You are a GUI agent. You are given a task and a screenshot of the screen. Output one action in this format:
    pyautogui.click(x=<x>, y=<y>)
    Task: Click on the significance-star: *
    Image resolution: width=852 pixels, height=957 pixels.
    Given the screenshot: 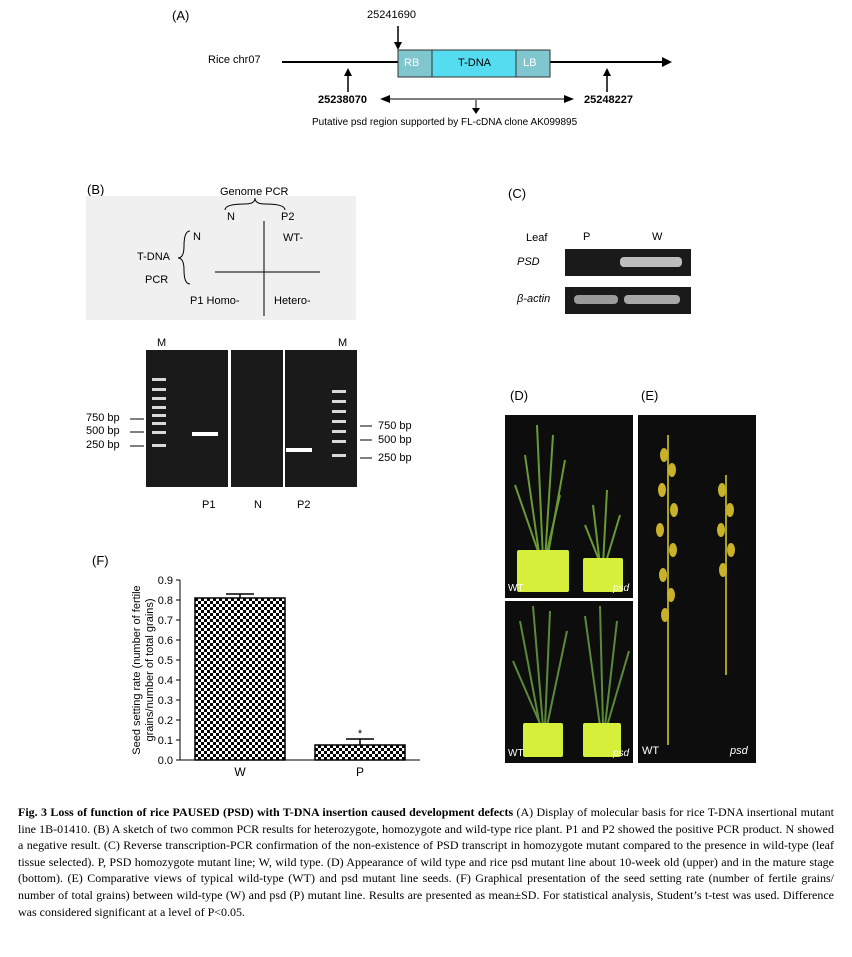 What is the action you would take?
    pyautogui.click(x=360, y=734)
    